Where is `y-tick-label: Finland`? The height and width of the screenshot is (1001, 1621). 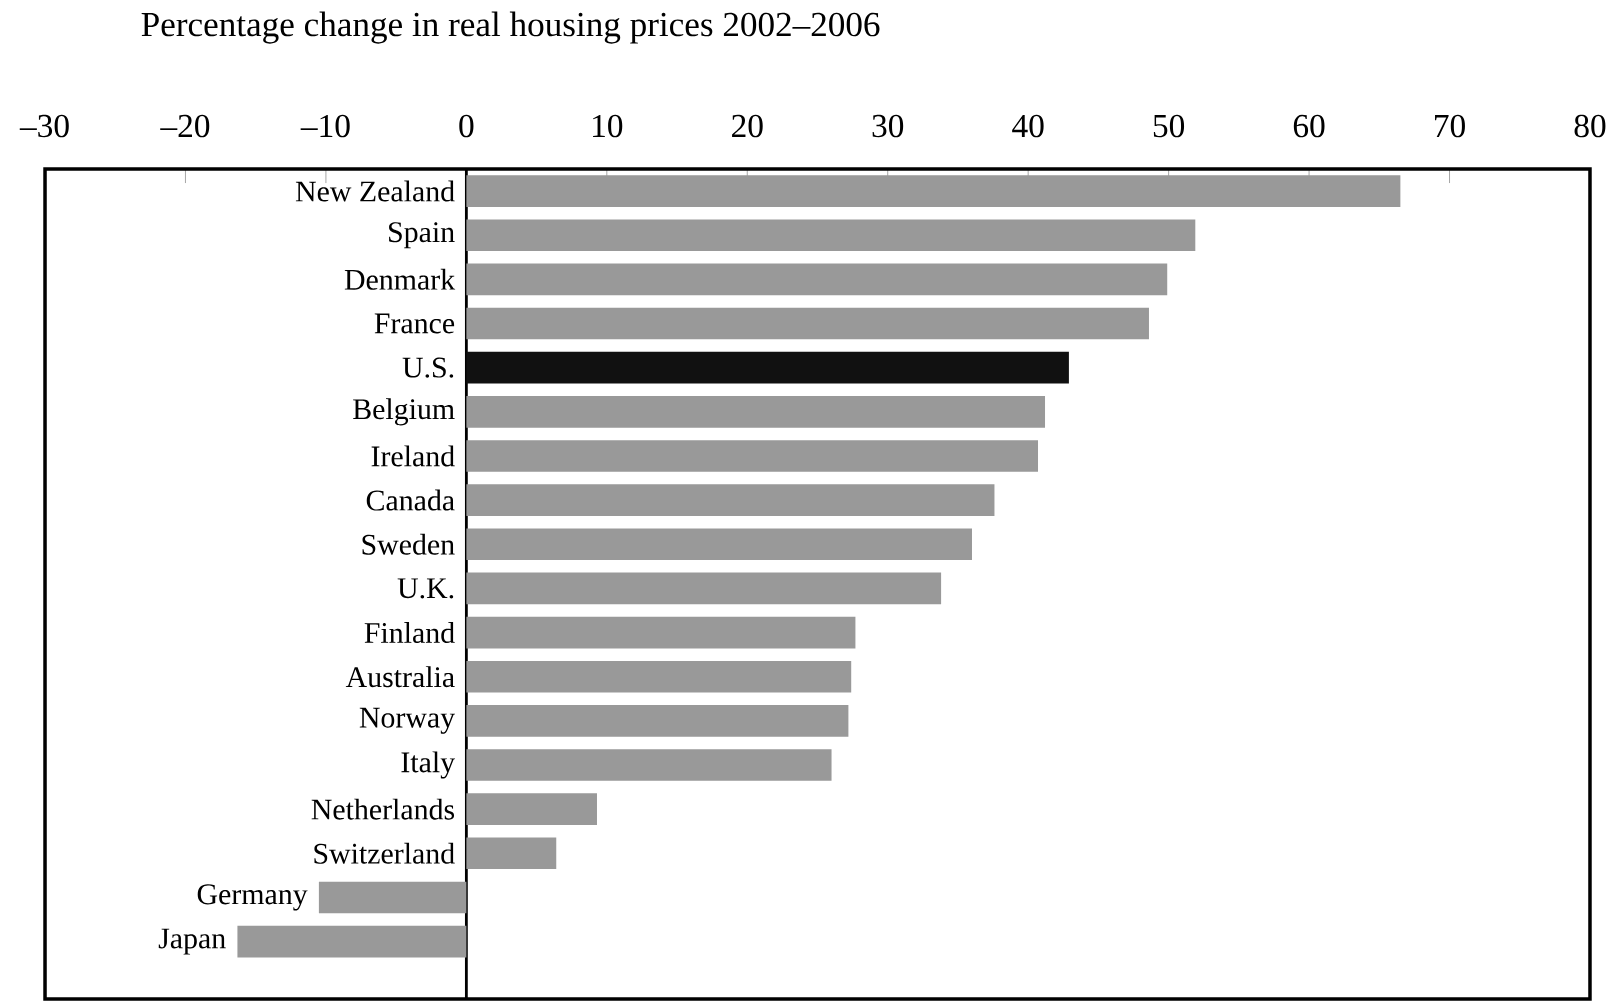 y-tick-label: Finland is located at coordinates (409, 633).